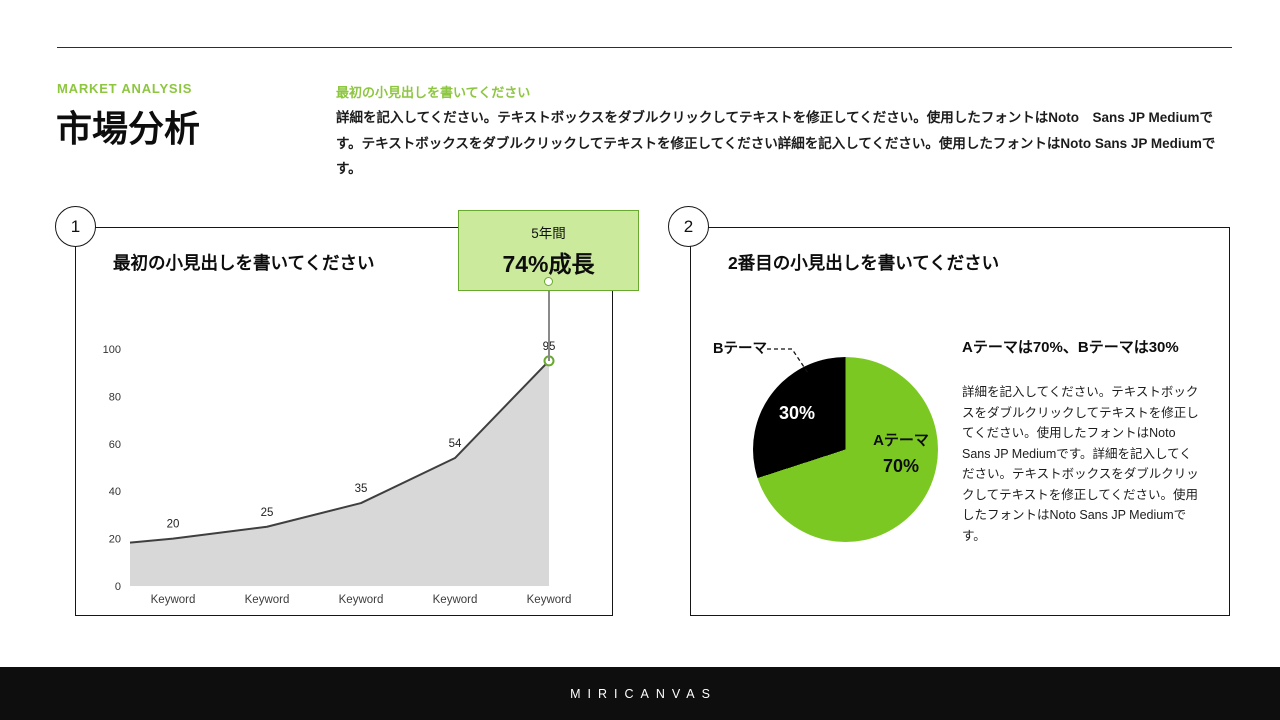 This screenshot has height=720, width=1280. I want to click on card1-title: 最初の小見出しを書いてください, so click(244, 263).